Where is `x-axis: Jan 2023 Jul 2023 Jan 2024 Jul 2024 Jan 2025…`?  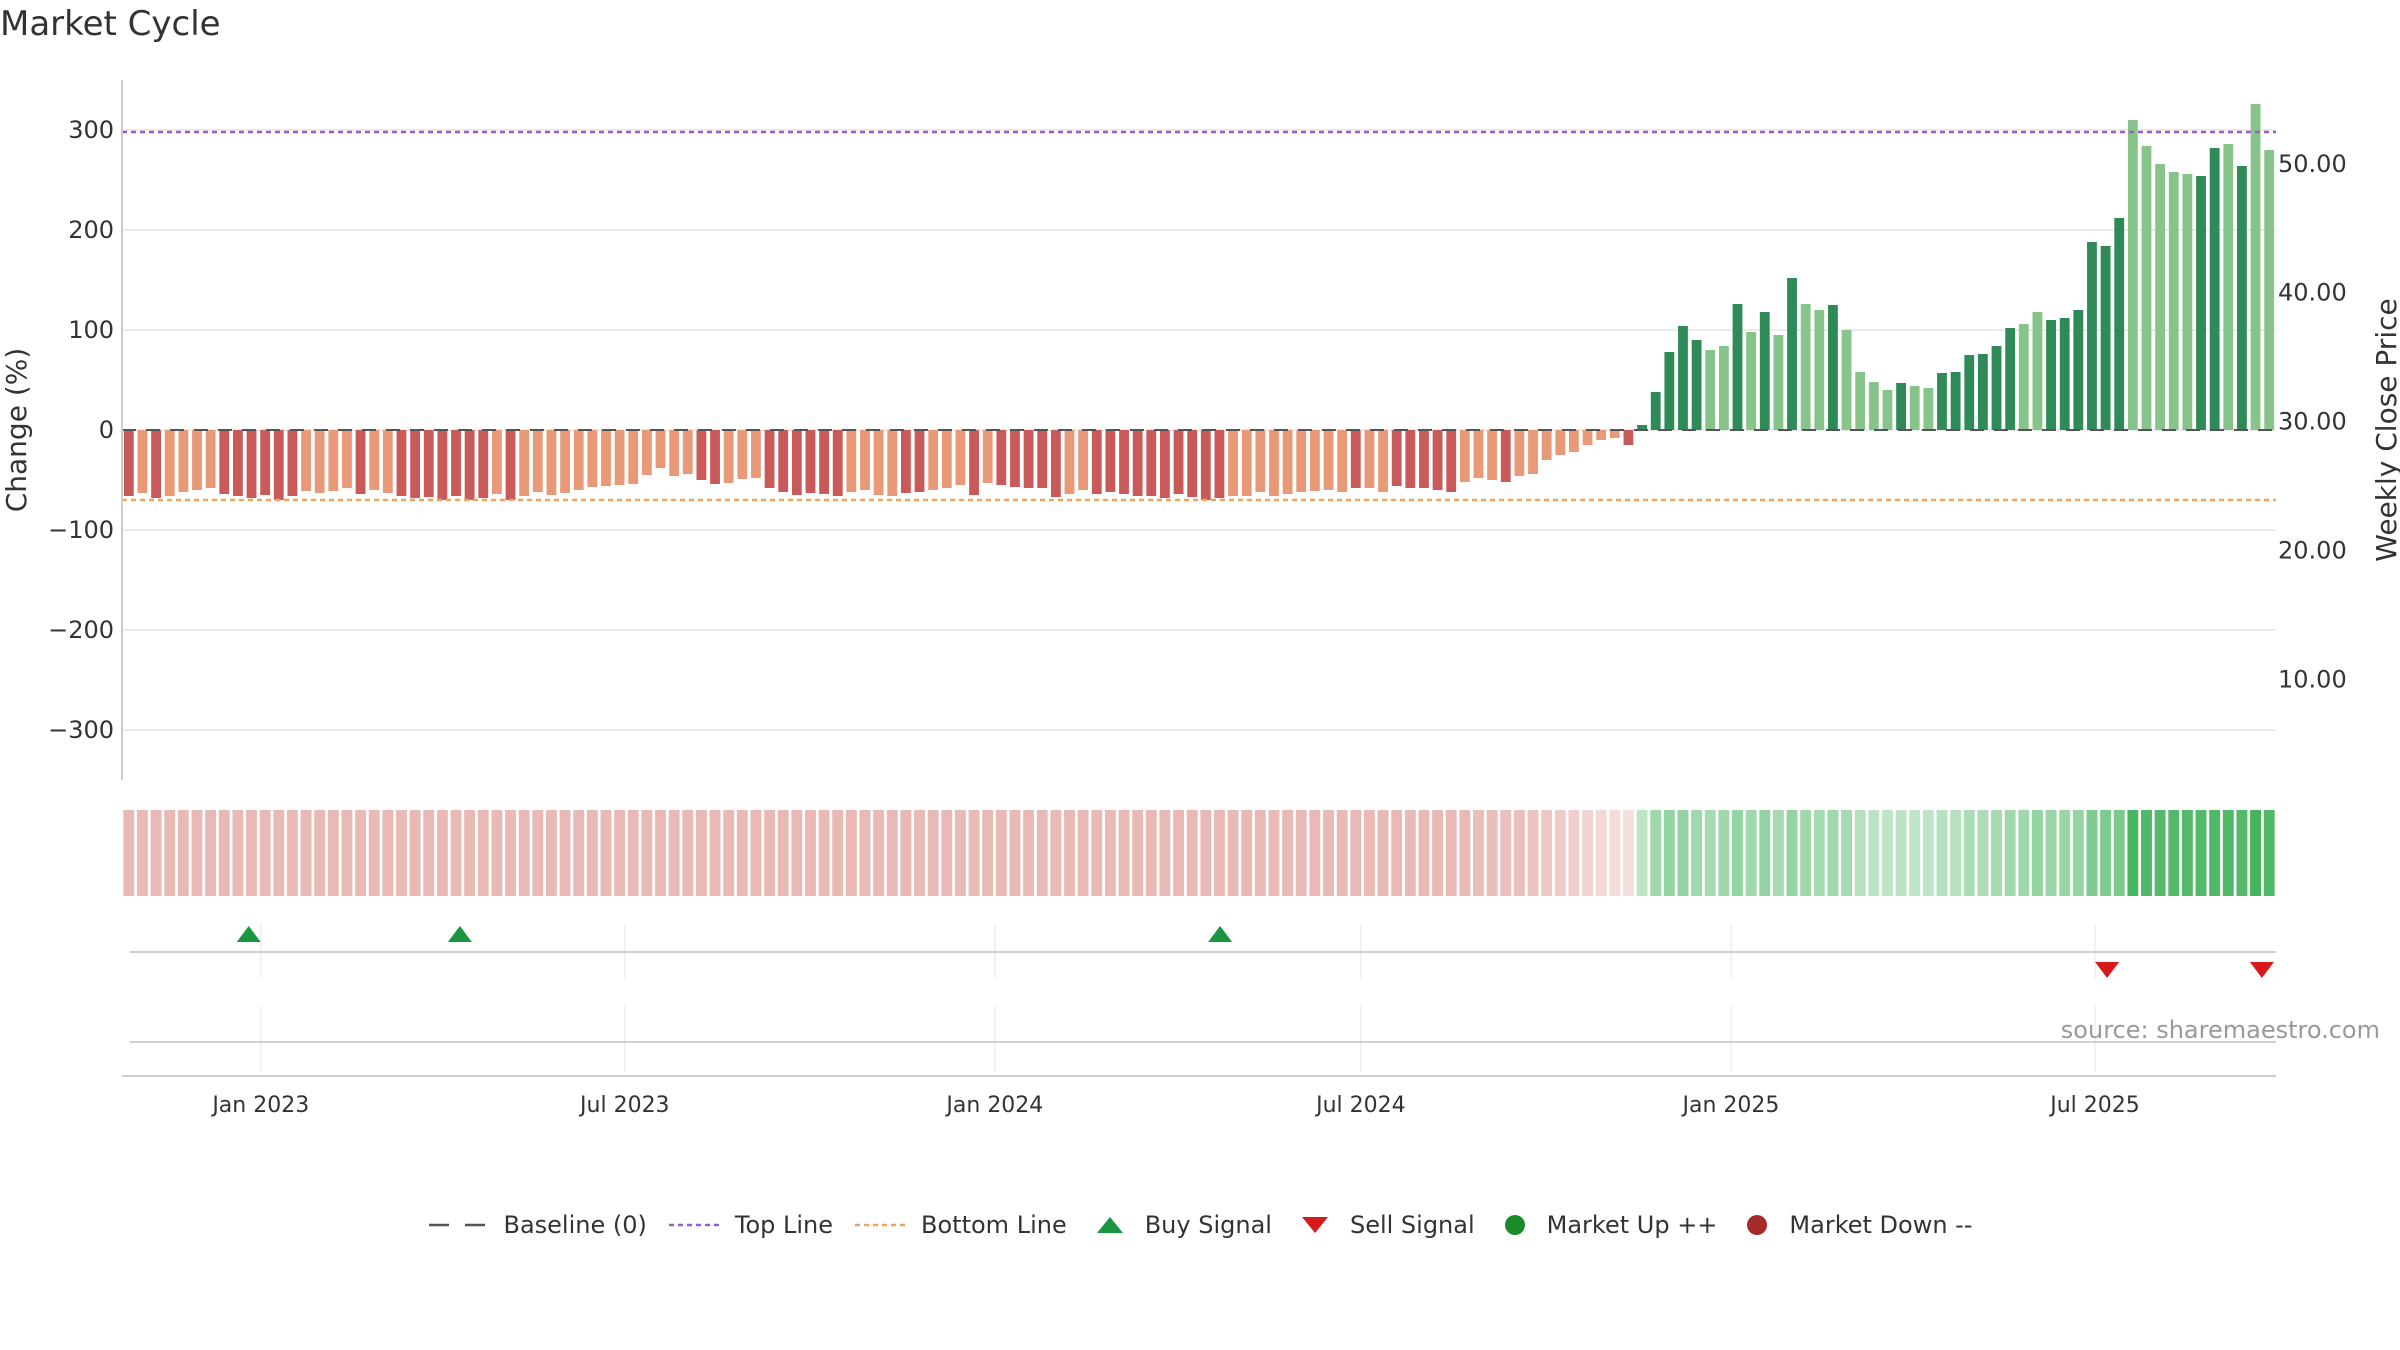
x-axis: Jan 2023 Jul 2023 Jan 2024 Jul 2024 Jan 2025… is located at coordinates (1199, 1096).